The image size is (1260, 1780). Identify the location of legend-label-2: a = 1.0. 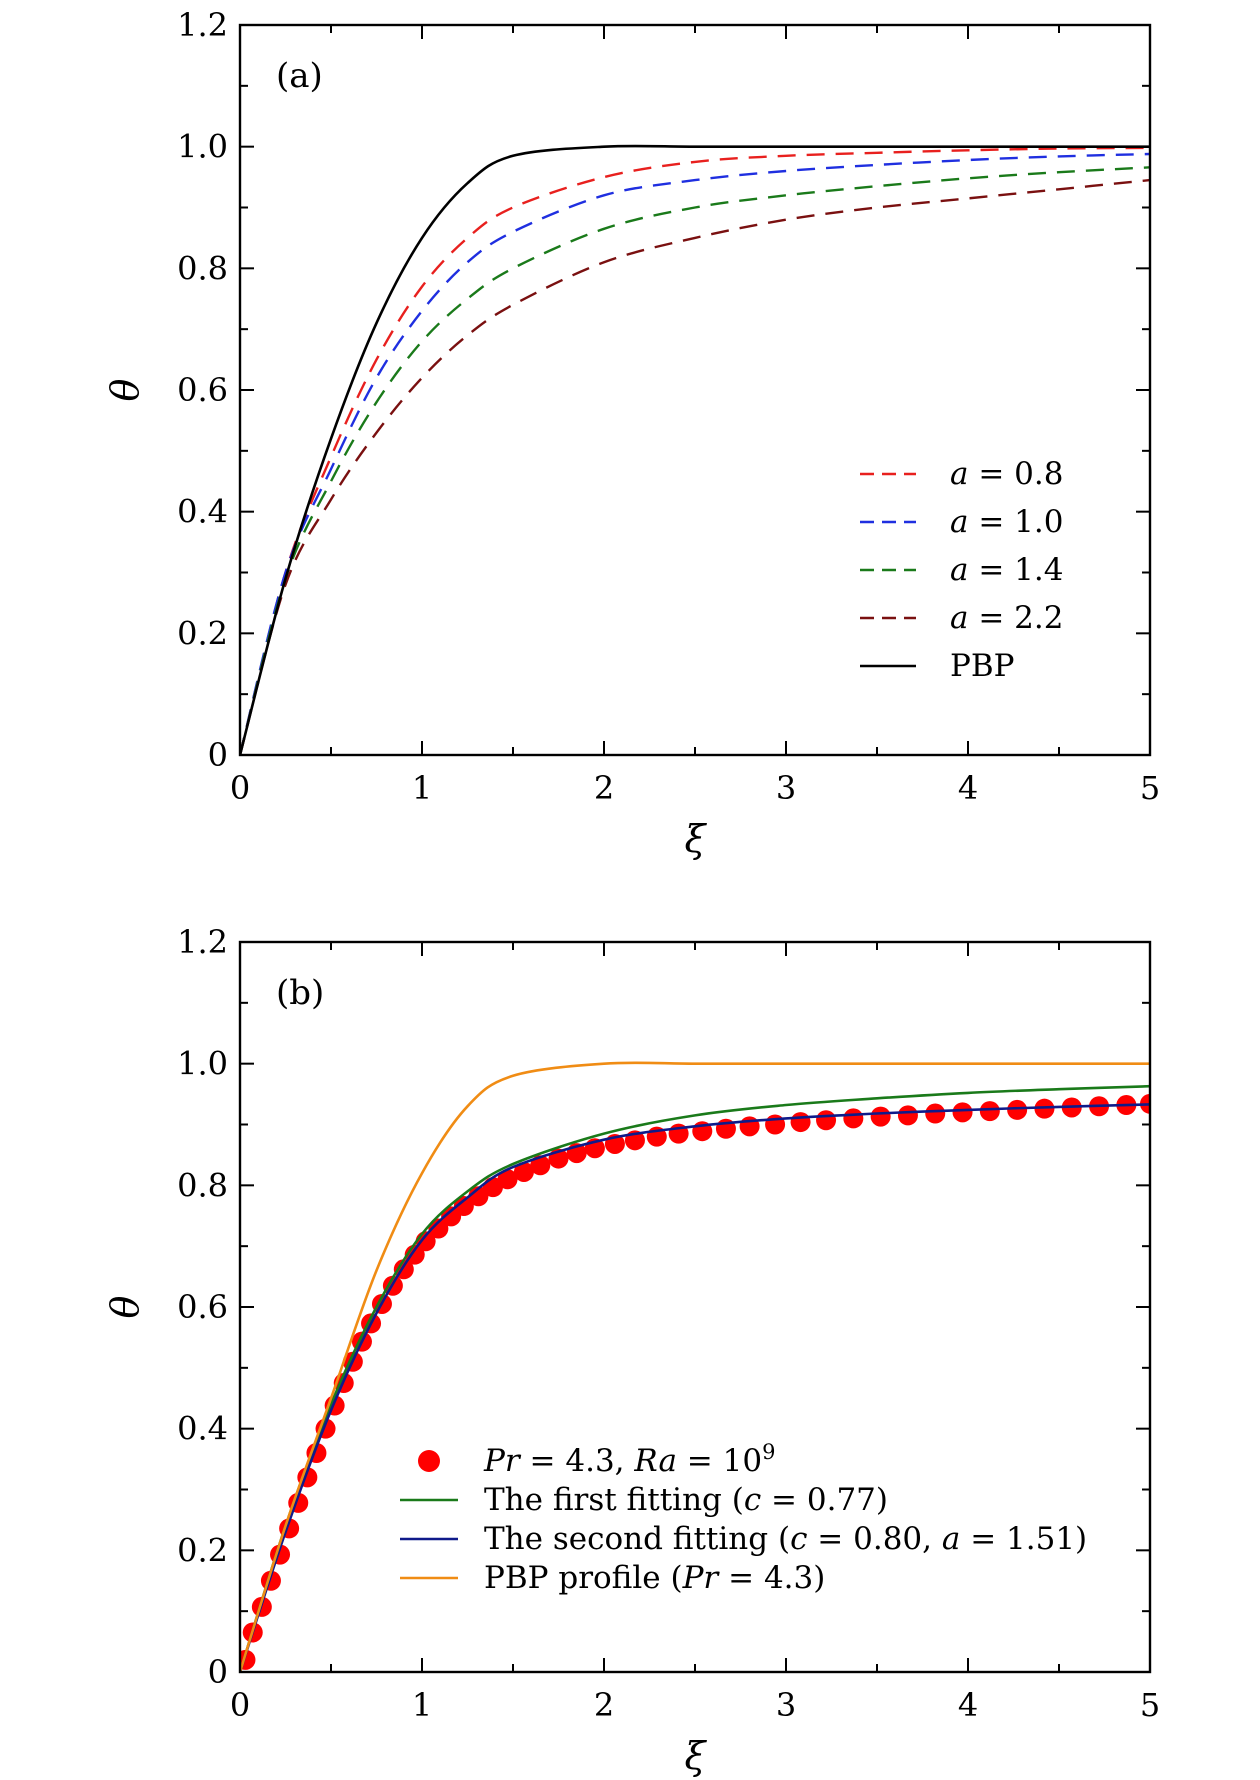
(1006, 522).